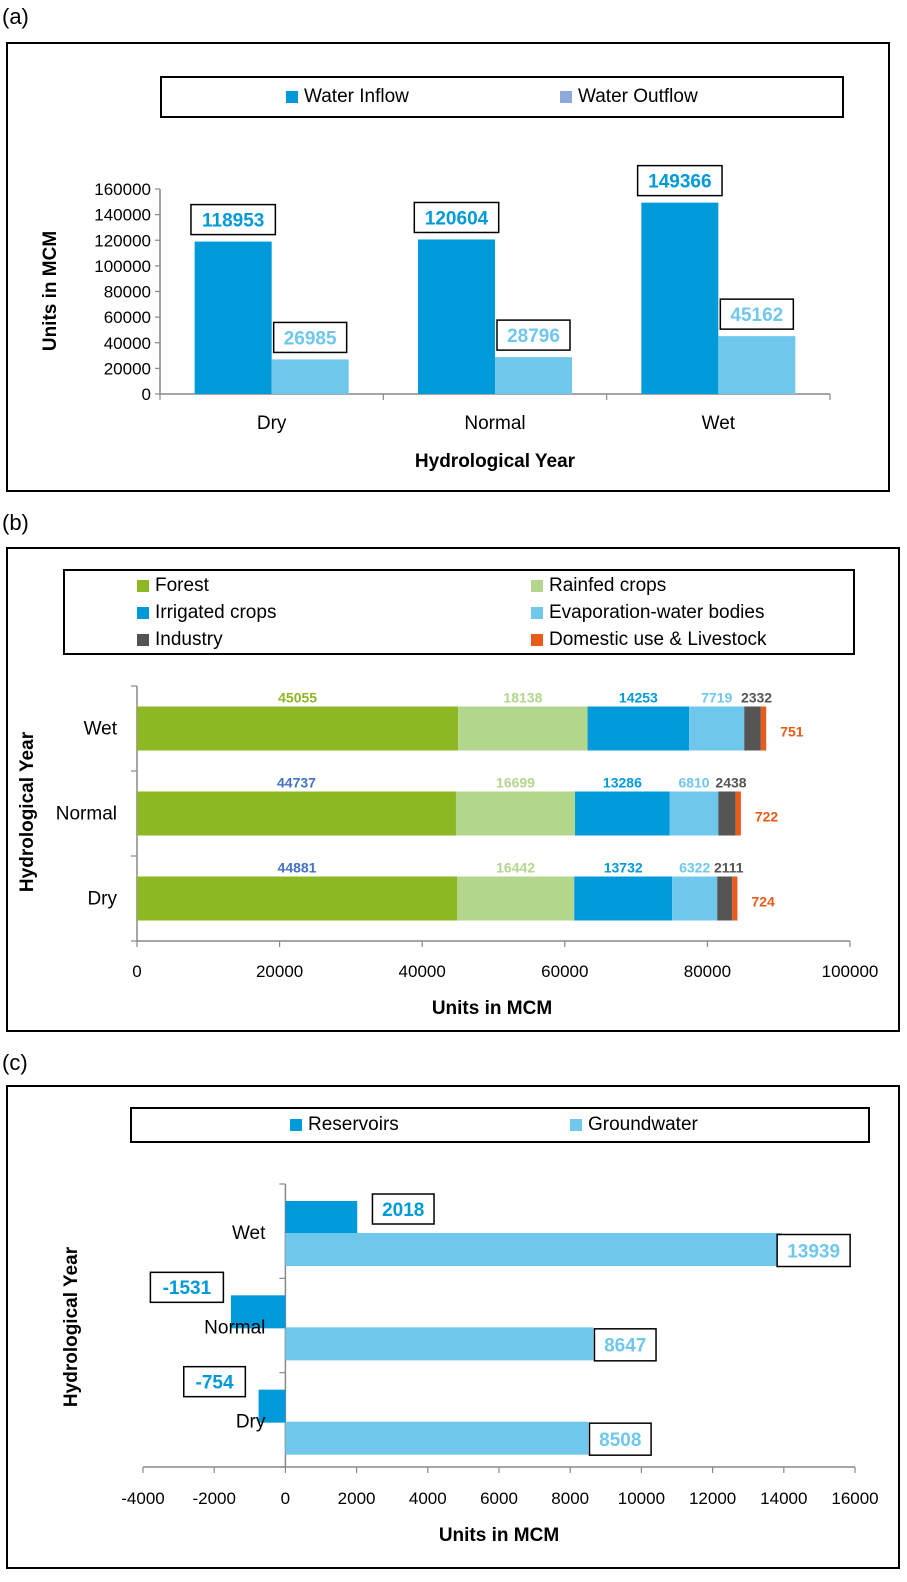 The image size is (907, 1582). I want to click on b-bar-wet-forest, so click(298, 728).